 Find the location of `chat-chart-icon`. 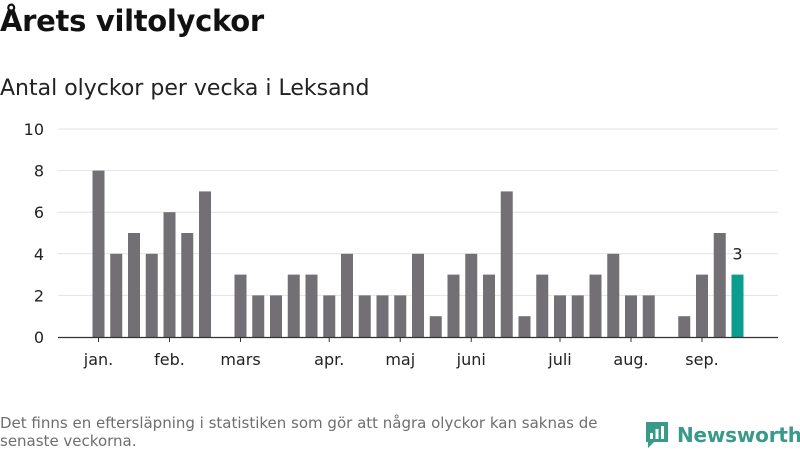

chat-chart-icon is located at coordinates (657, 435).